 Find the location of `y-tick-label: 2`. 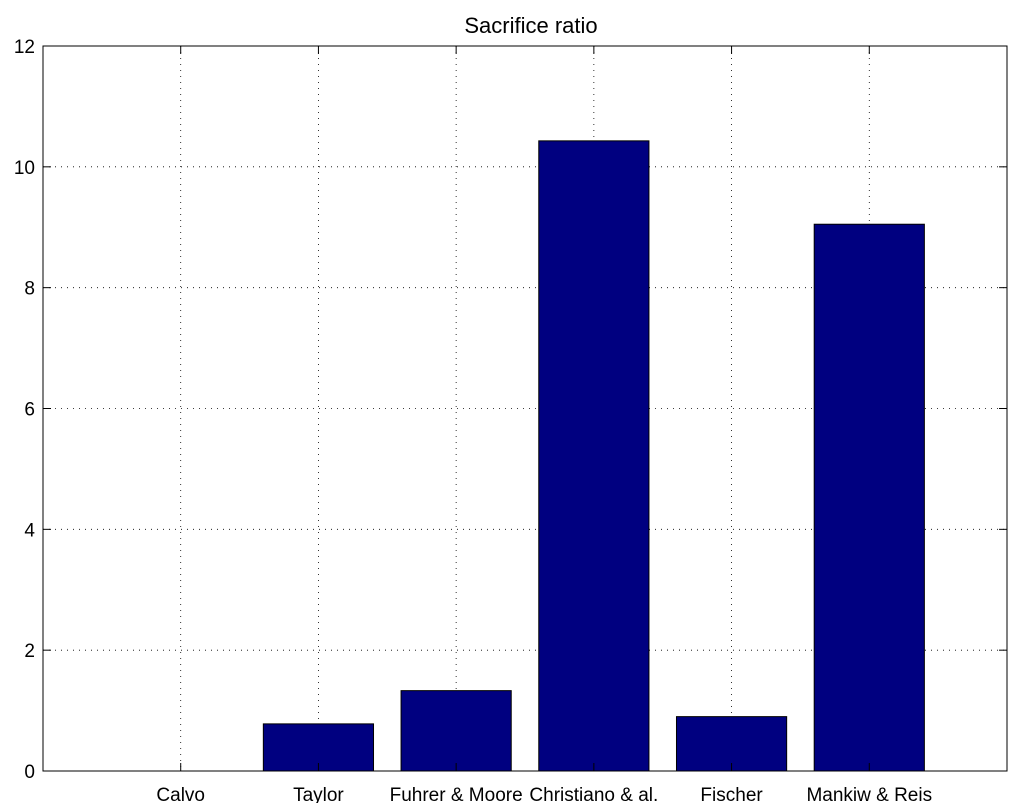

y-tick-label: 2 is located at coordinates (29, 651).